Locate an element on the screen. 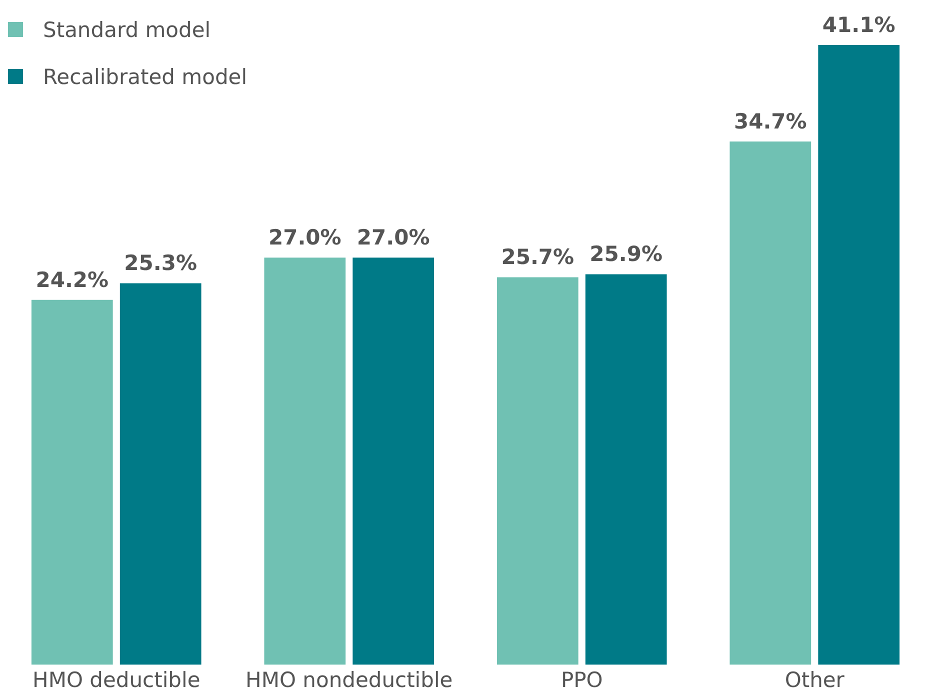 Image resolution: width=931 pixels, height=698 pixels. data-label: 41.1% is located at coordinates (859, 24).